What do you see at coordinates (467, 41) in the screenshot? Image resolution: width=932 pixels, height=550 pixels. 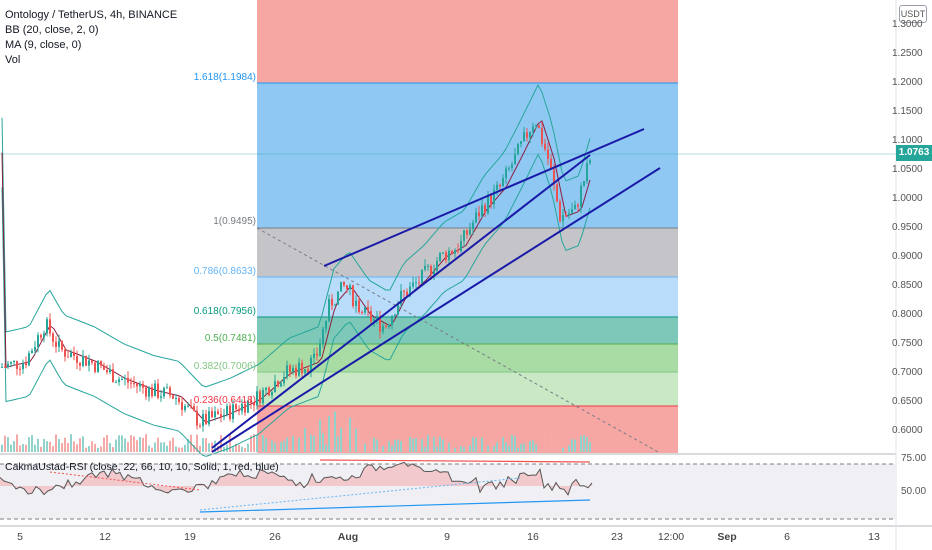 I see `fib-zone-top` at bounding box center [467, 41].